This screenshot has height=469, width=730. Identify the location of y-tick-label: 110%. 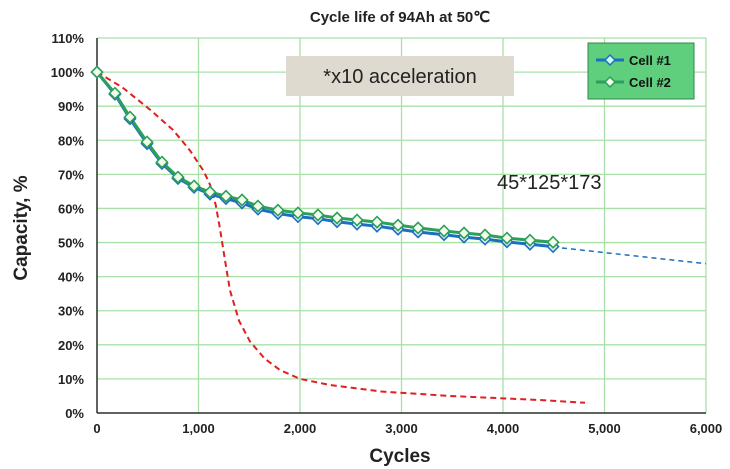
(67, 38).